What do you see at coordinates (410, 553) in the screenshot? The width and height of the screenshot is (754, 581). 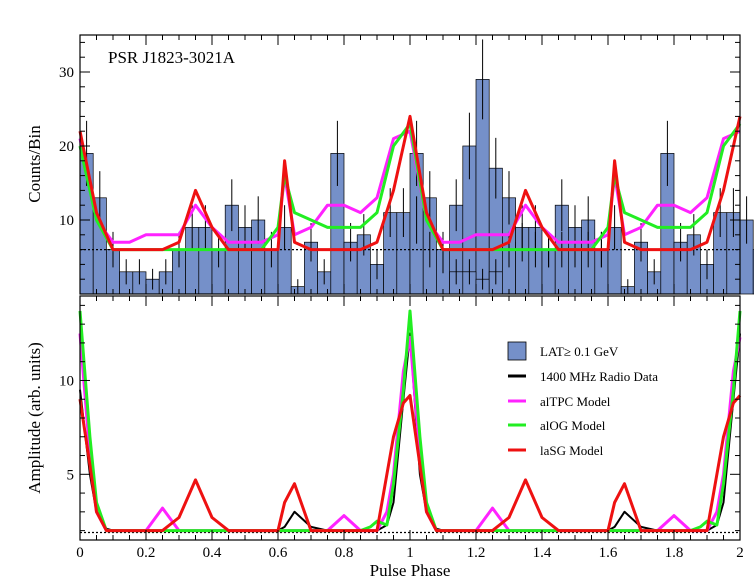 I see `x-tick-label: 1` at bounding box center [410, 553].